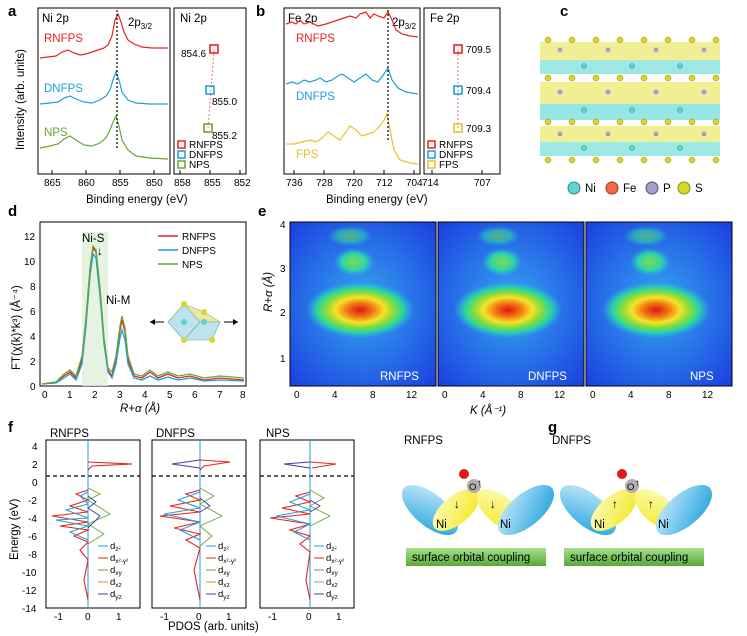 Image resolution: width=747 pixels, height=636 pixels. Describe the element at coordinates (12, 11) in the screenshot. I see `panel-label-a: a` at that location.